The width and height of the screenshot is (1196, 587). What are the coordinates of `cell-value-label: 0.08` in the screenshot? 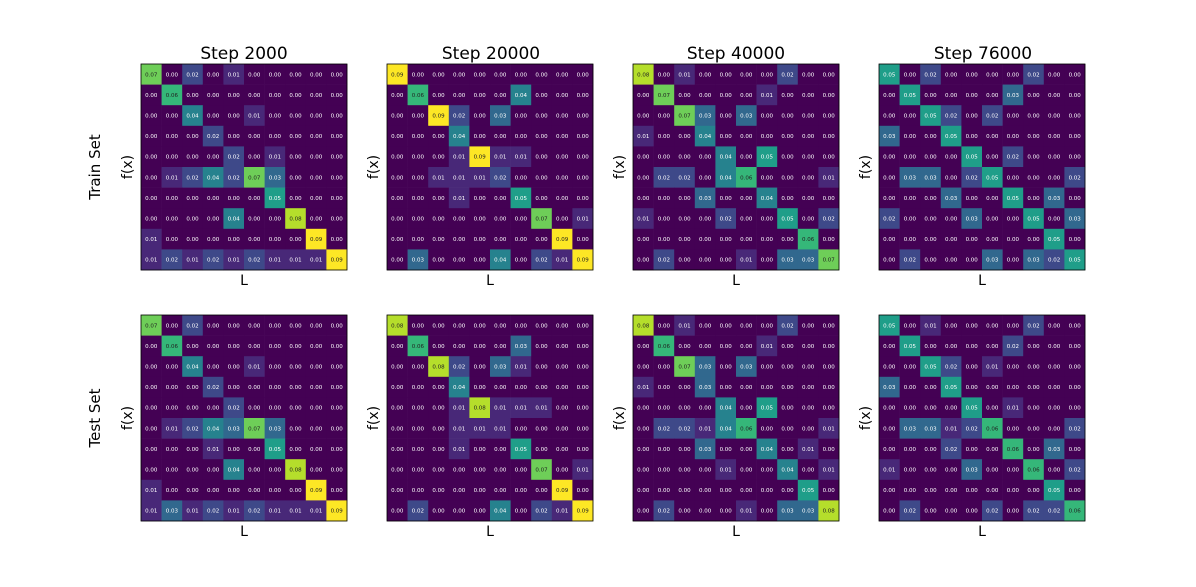 It's located at (643, 75).